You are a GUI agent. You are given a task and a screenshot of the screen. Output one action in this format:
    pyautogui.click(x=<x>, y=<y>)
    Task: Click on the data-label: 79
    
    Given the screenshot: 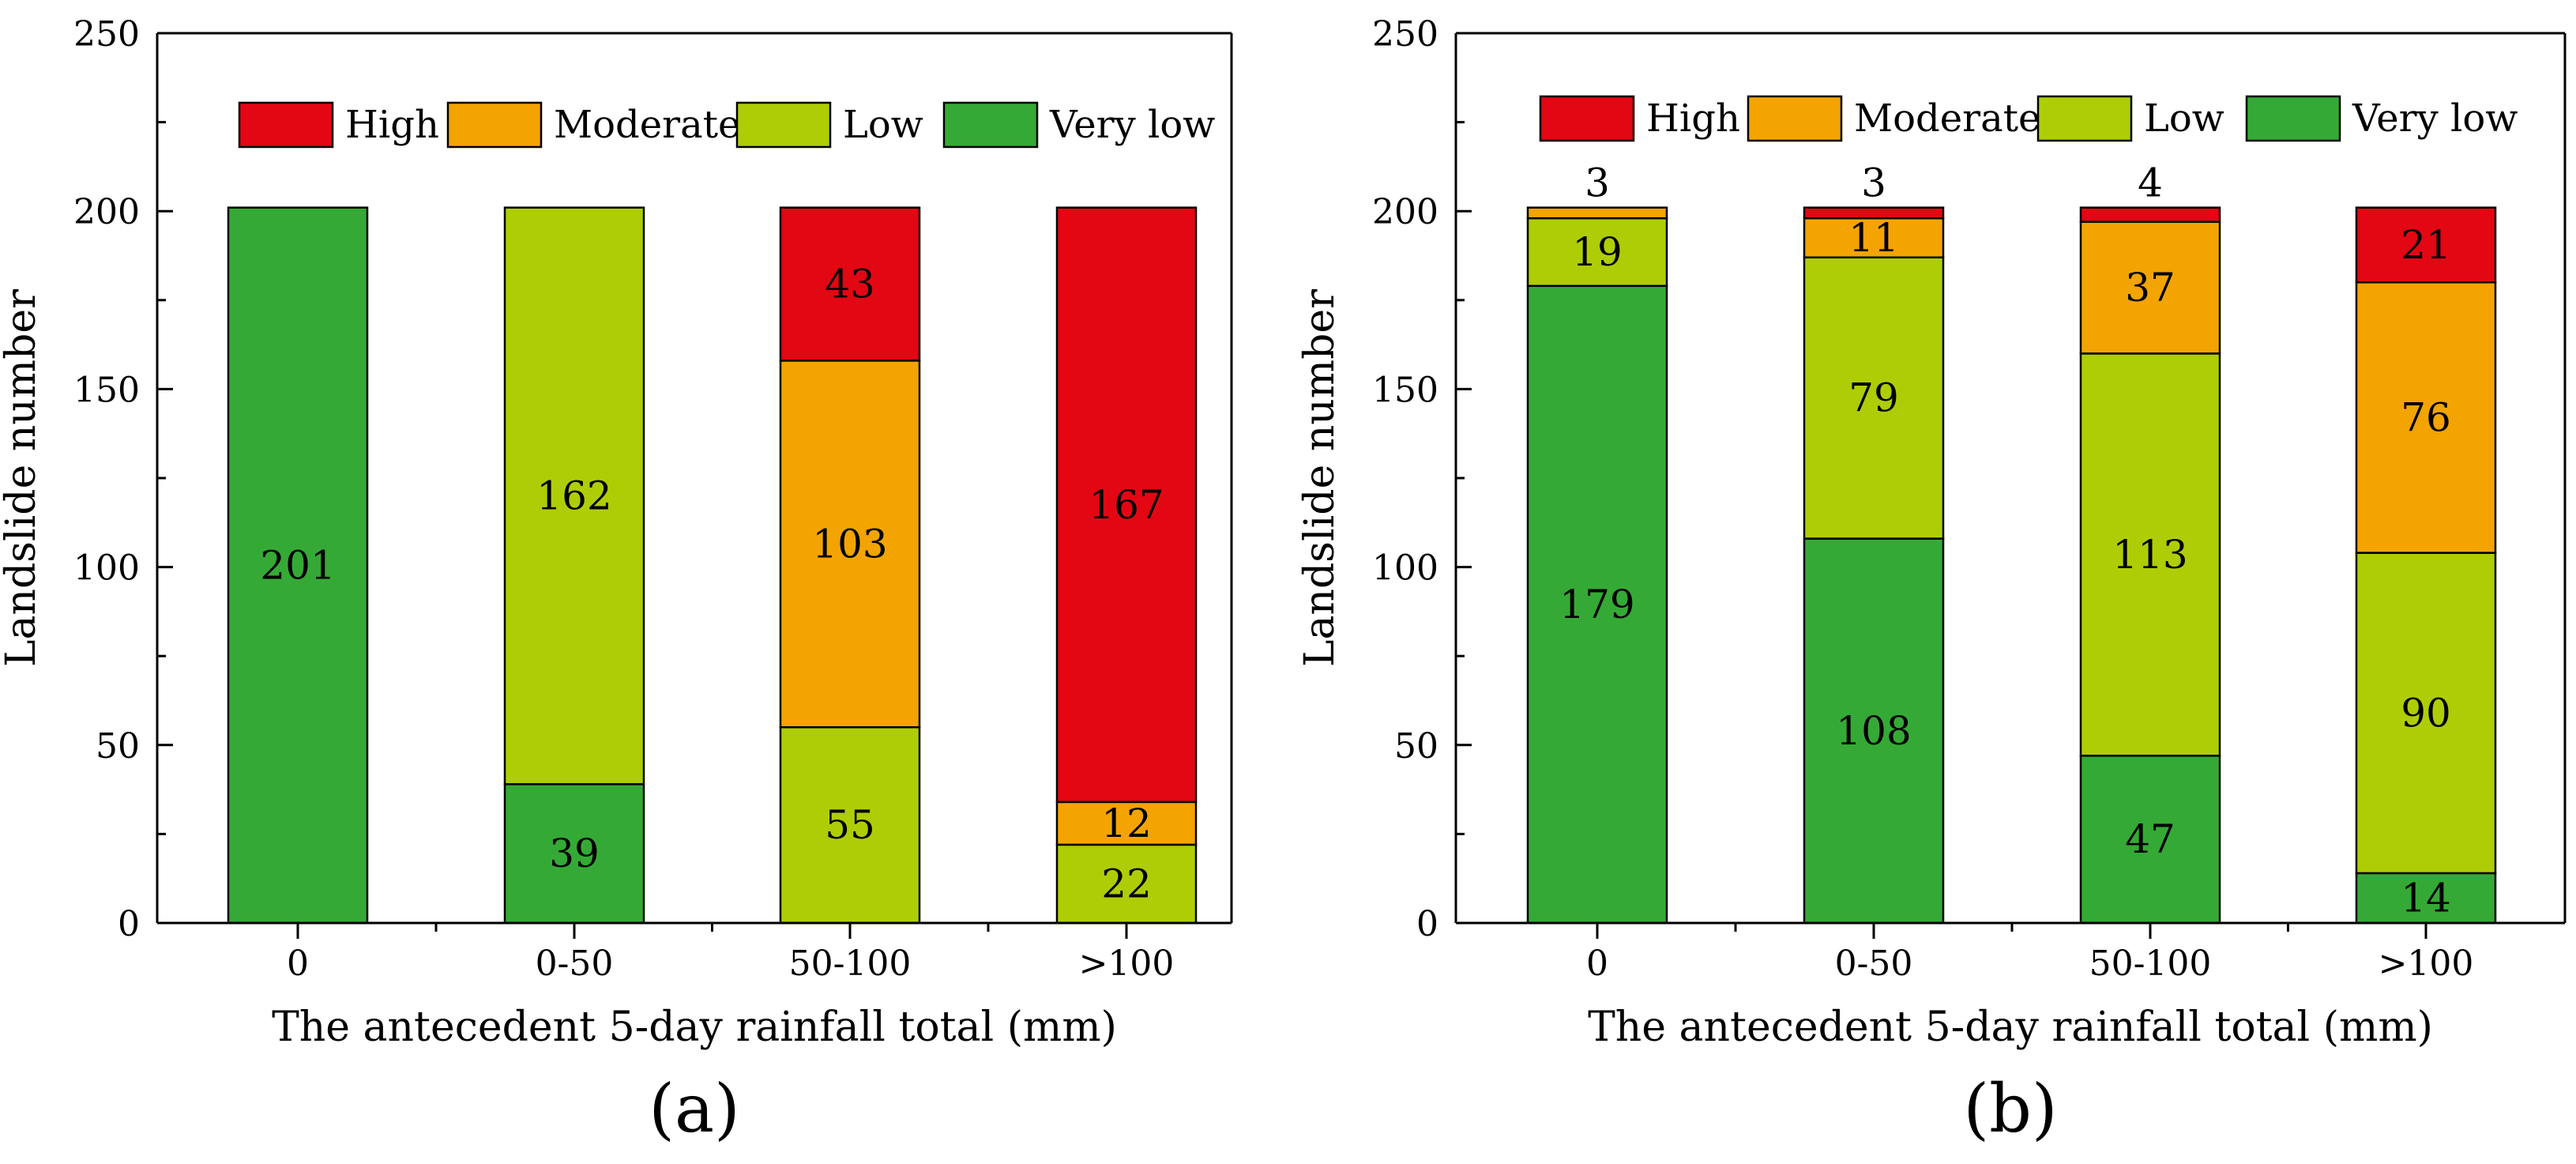 What is the action you would take?
    pyautogui.click(x=1874, y=398)
    